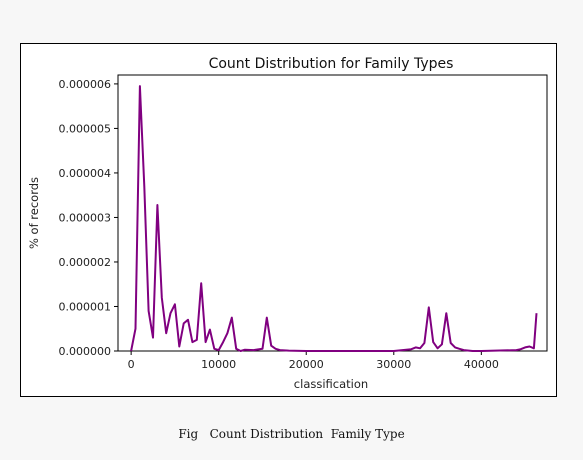  What do you see at coordinates (85, 262) in the screenshot?
I see `y-tick-label: 0.000002` at bounding box center [85, 262].